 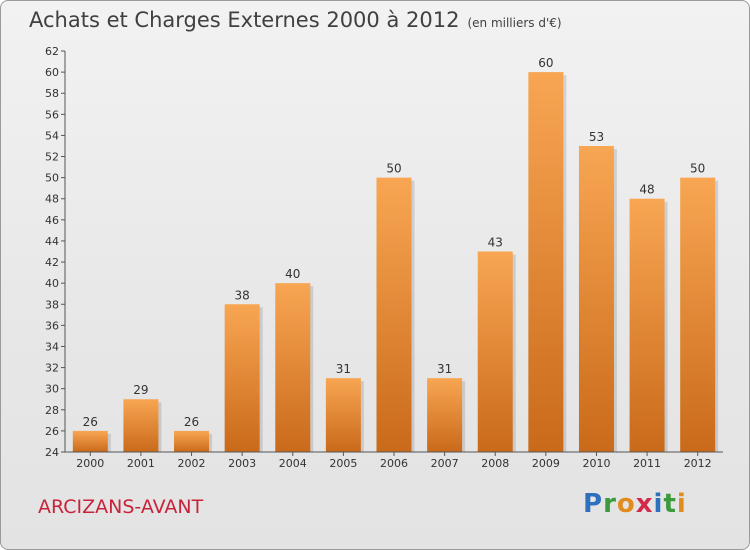 I want to click on x-tick-label-2003: 2003, so click(x=242, y=463).